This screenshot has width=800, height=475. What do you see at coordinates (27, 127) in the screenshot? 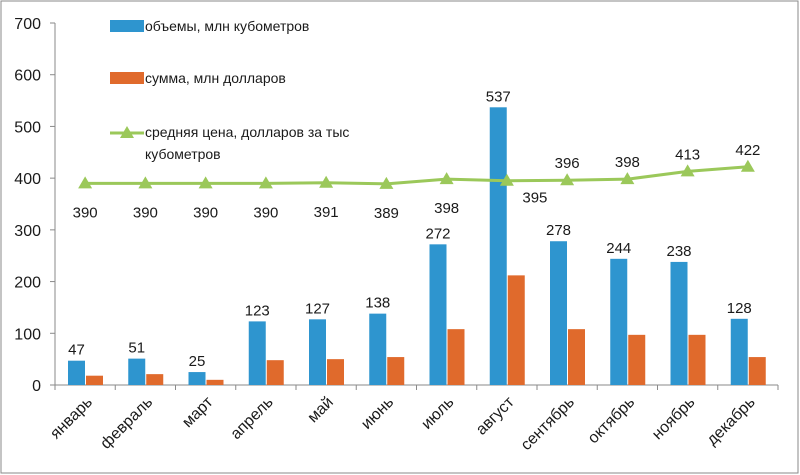
I see `y-tick-label: 500` at bounding box center [27, 127].